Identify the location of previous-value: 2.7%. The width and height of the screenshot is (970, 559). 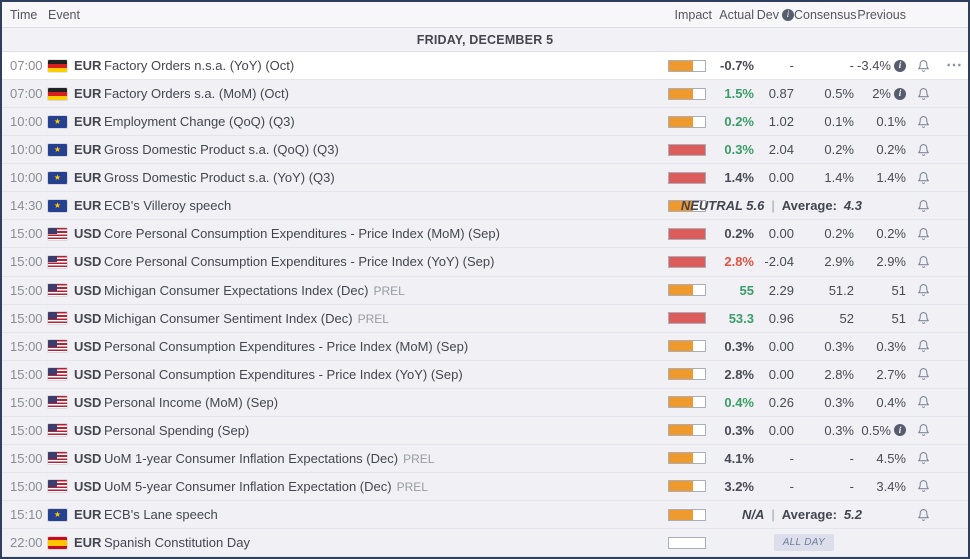
(891, 374).